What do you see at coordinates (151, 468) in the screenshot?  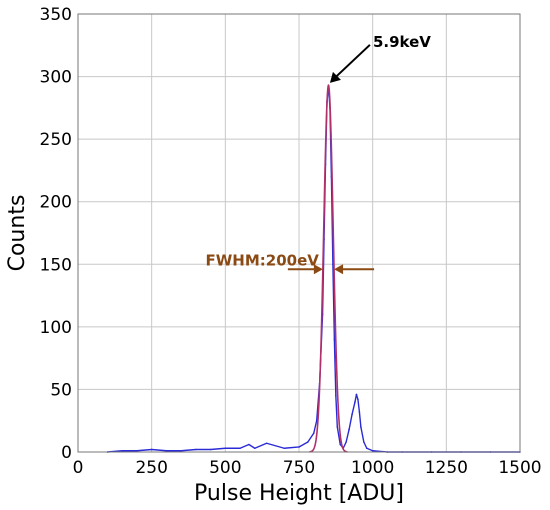 I see `x-tick-label: 250` at bounding box center [151, 468].